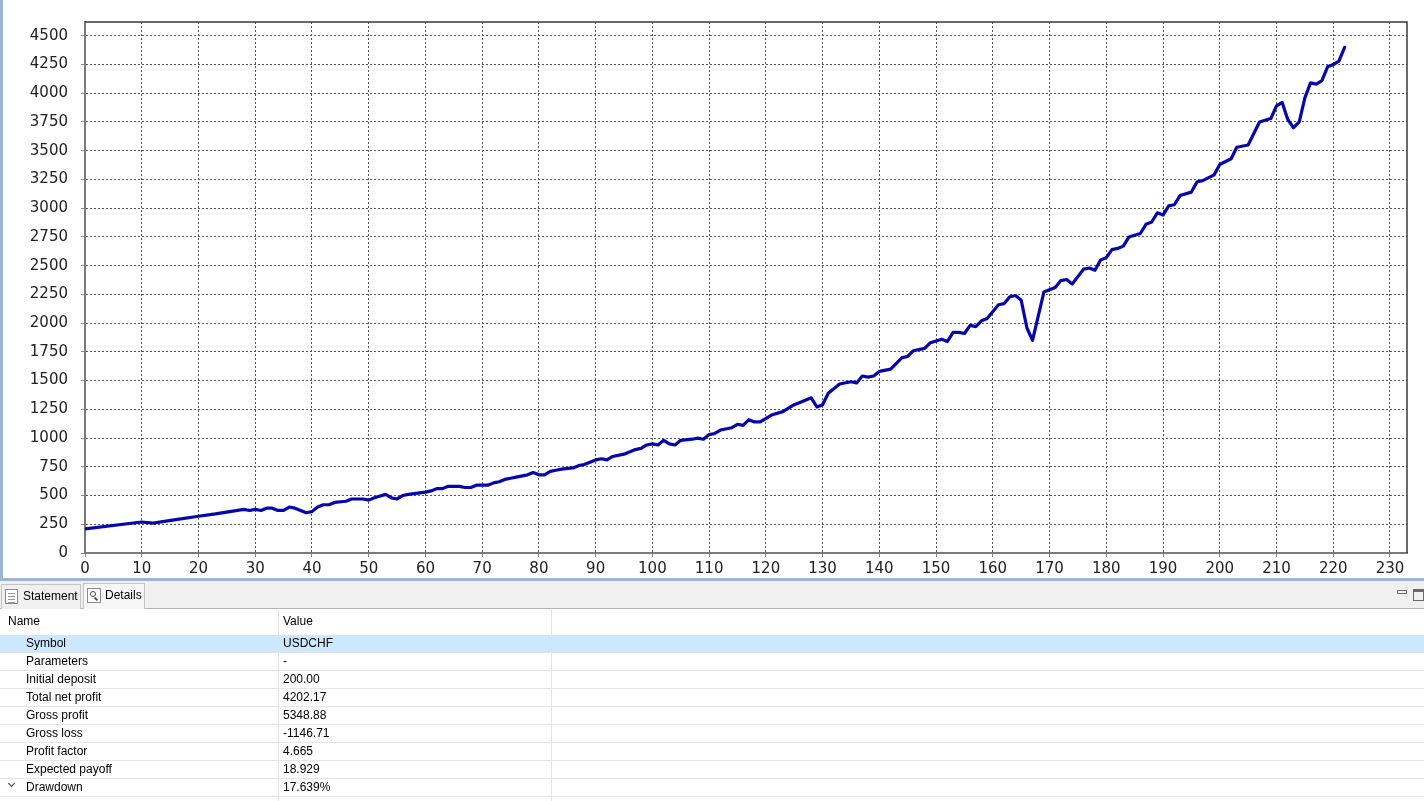 The height and width of the screenshot is (801, 1424). I want to click on x-tick-label: 40, so click(312, 567).